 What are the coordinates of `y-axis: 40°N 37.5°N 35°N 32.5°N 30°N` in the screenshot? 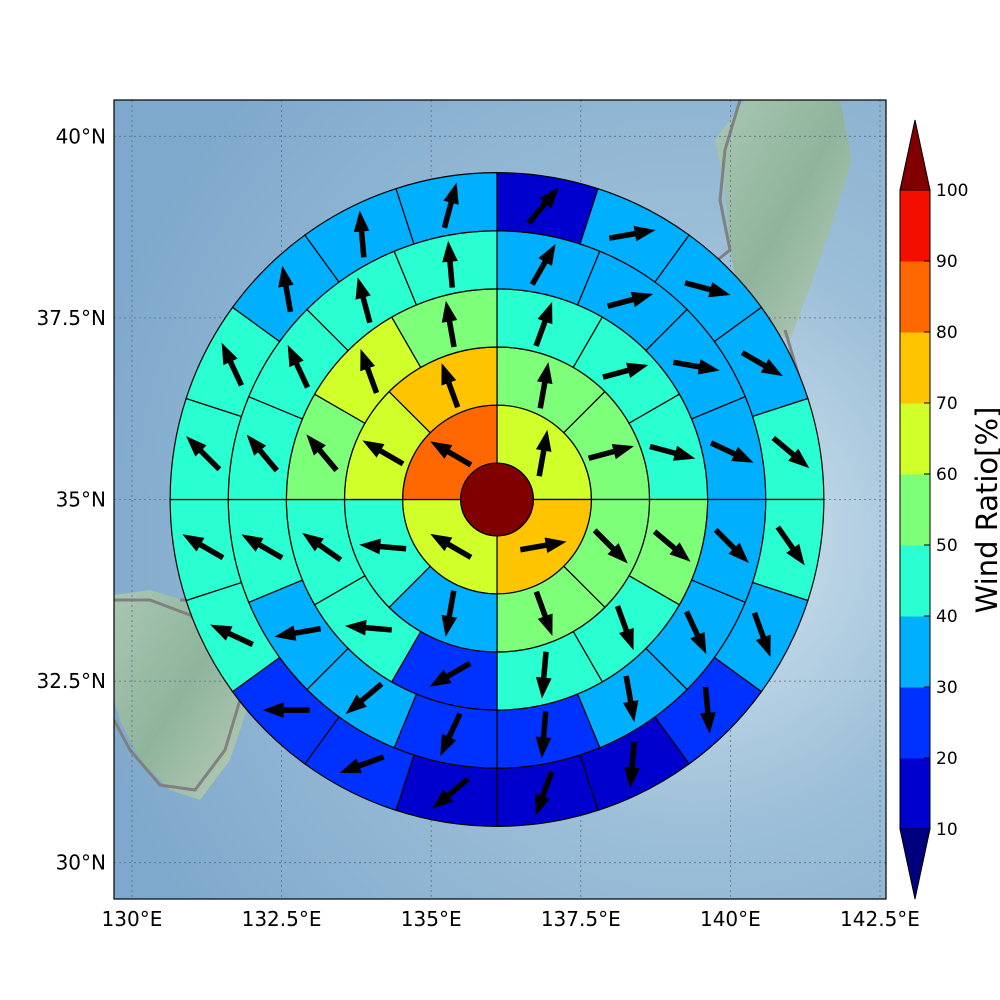 It's located at (72, 499).